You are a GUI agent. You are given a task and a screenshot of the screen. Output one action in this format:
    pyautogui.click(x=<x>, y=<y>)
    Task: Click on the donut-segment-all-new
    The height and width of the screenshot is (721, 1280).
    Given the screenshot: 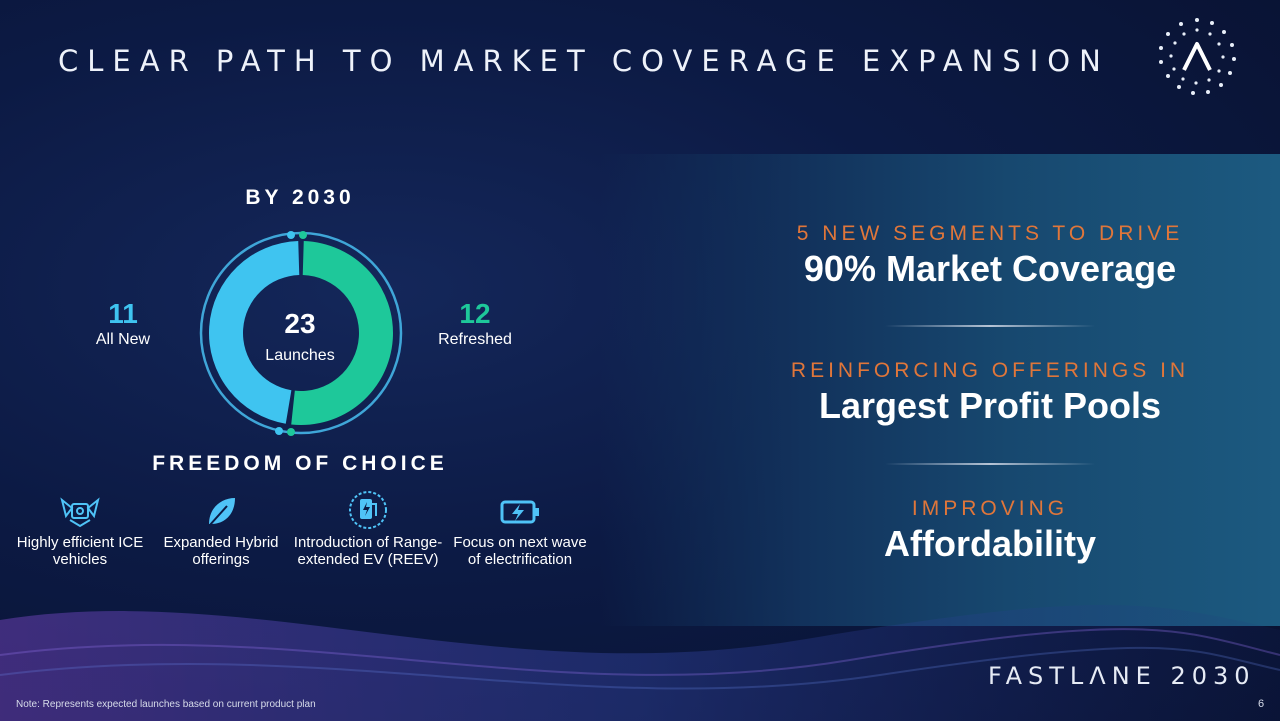 What is the action you would take?
    pyautogui.click(x=254, y=332)
    